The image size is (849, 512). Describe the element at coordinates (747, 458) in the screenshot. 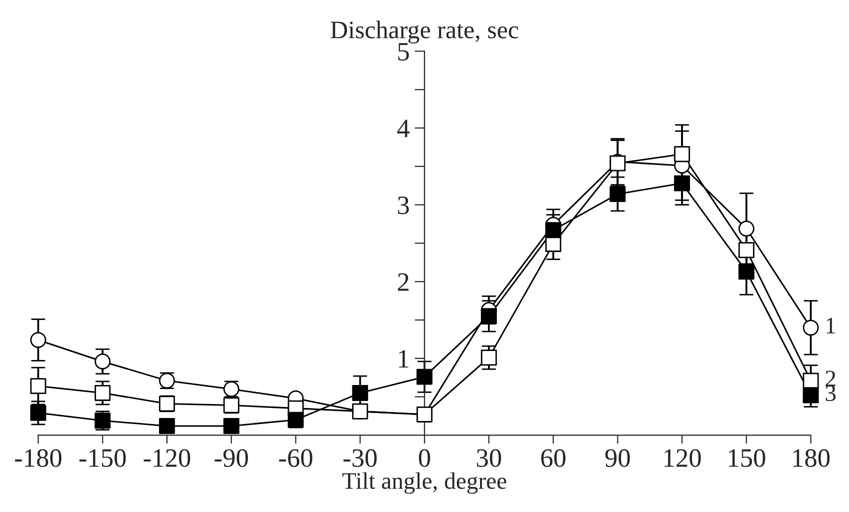

I see `x-tick-label: 150` at that location.